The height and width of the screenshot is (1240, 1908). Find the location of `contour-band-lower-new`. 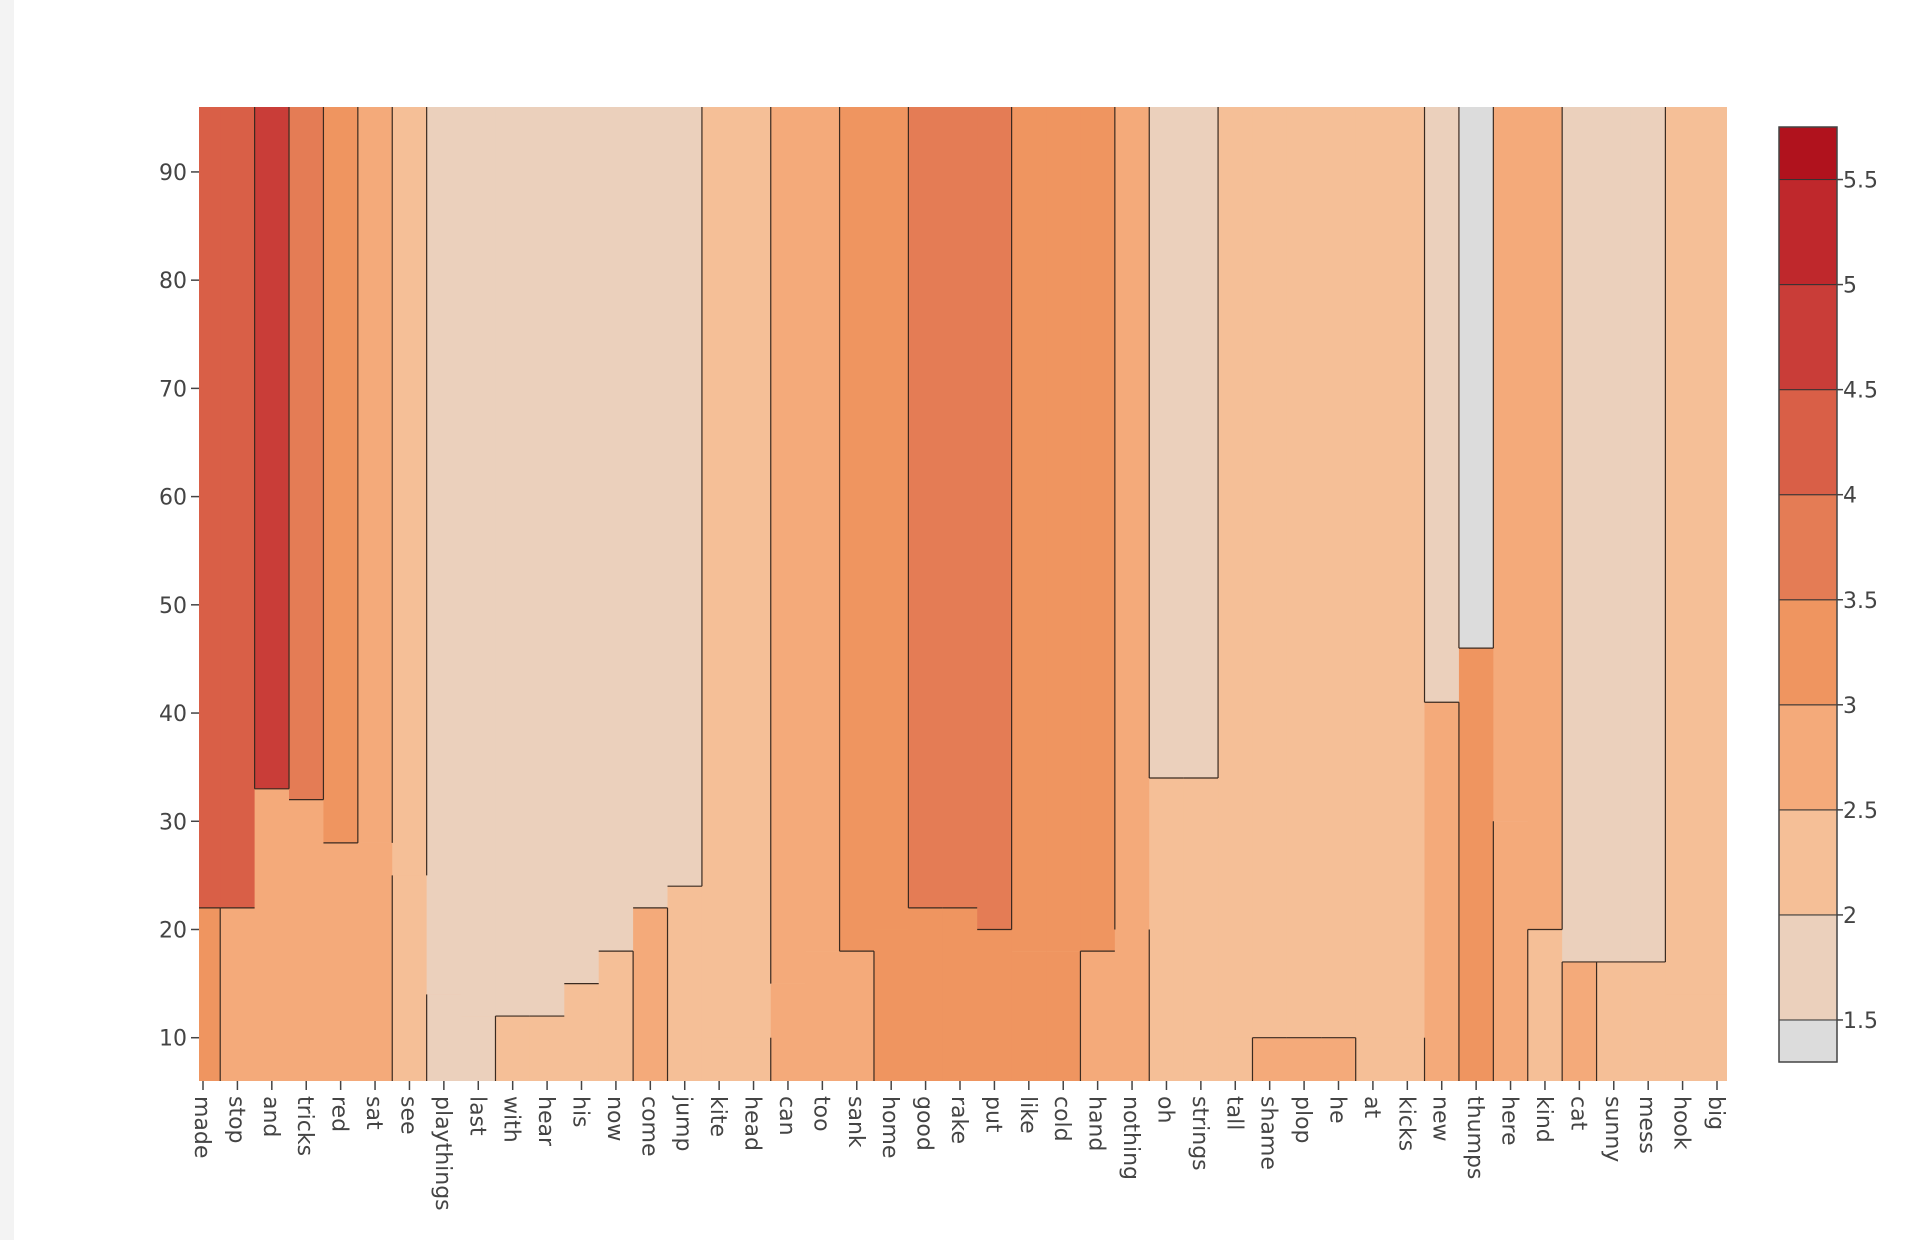

contour-band-lower-new is located at coordinates (1442, 891).